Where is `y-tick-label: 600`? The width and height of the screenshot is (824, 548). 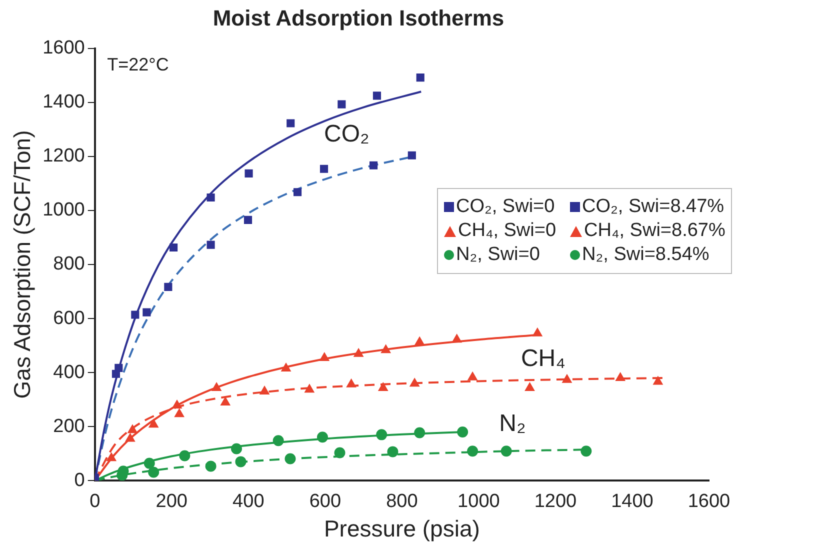 y-tick-label: 600 is located at coordinates (69, 318).